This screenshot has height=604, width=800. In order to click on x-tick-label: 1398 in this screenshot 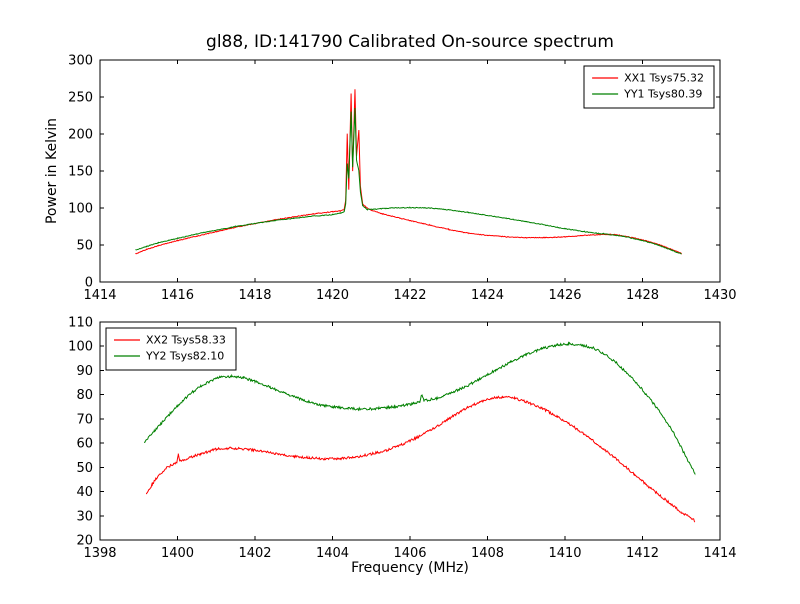, I will do `click(99, 553)`.